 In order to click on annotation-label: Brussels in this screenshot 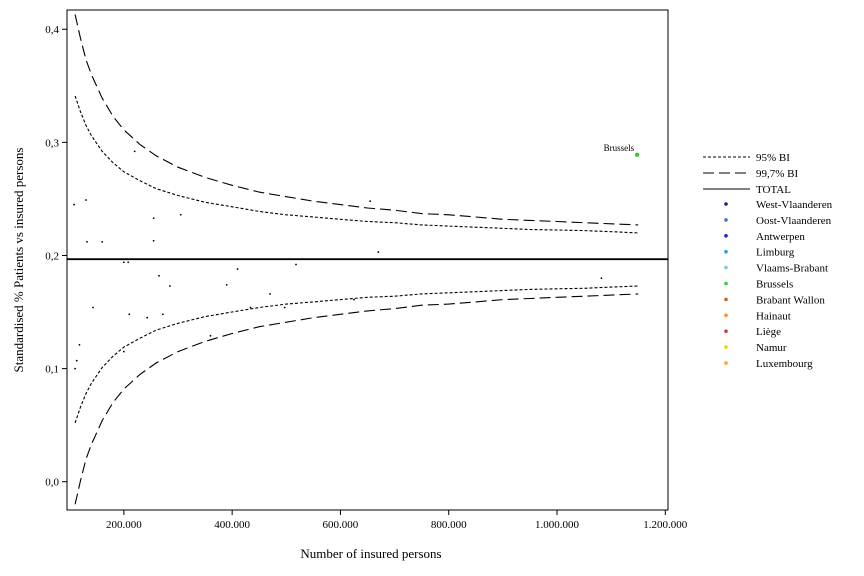, I will do `click(619, 148)`.